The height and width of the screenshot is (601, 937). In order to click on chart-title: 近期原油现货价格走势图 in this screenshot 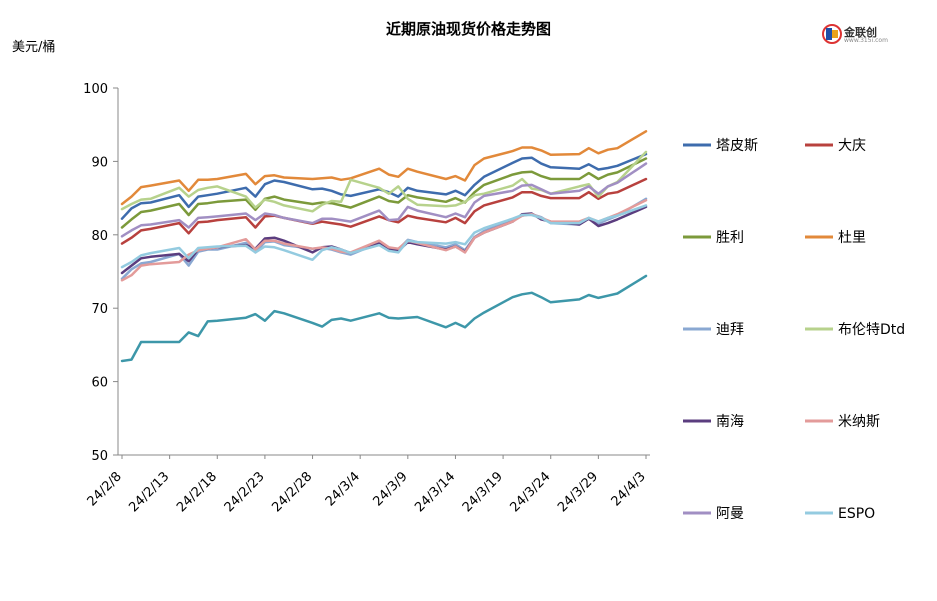, I will do `click(468, 29)`.